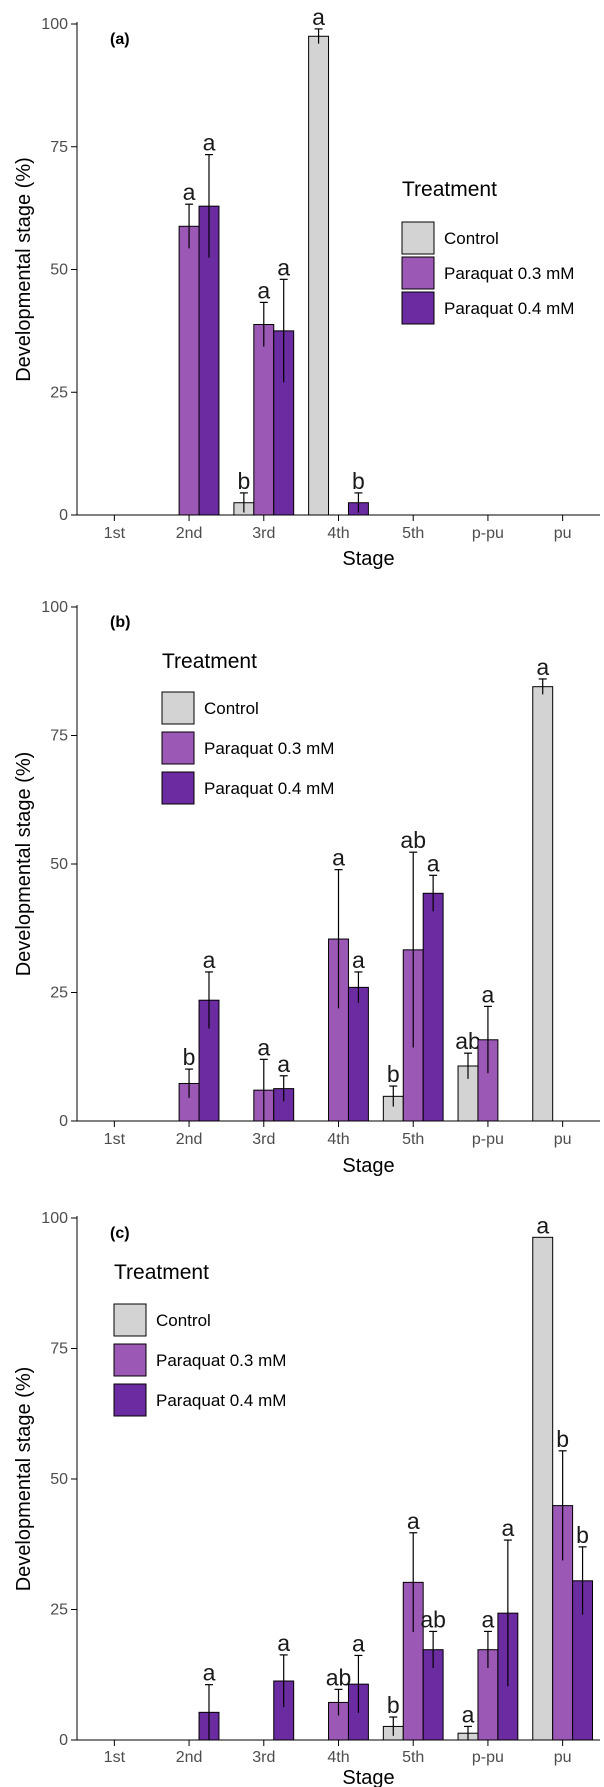 This screenshot has height=1787, width=604. I want to click on panel-label: (a), so click(120, 39).